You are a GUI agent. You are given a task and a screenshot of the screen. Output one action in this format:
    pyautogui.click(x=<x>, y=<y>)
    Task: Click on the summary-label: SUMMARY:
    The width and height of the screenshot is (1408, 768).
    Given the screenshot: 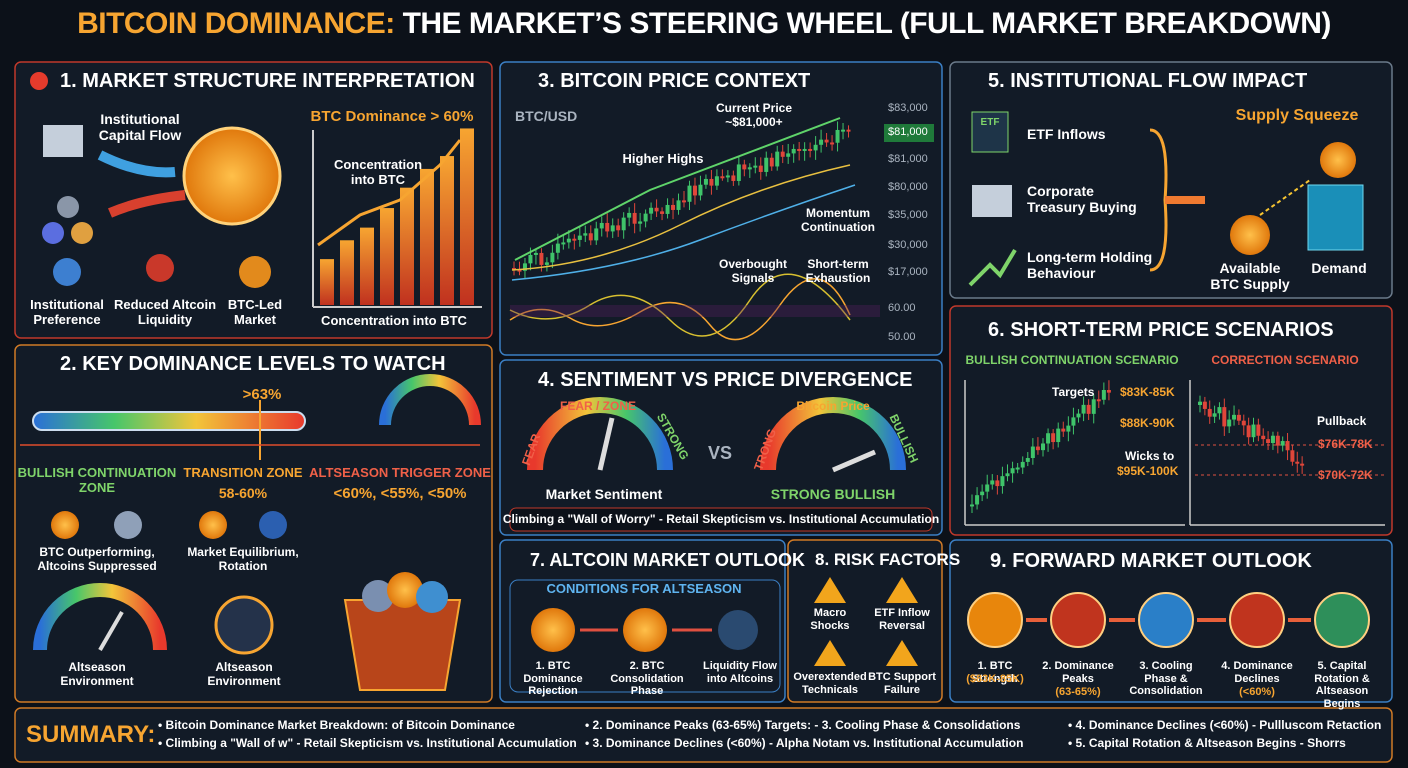 What is the action you would take?
    pyautogui.click(x=91, y=734)
    